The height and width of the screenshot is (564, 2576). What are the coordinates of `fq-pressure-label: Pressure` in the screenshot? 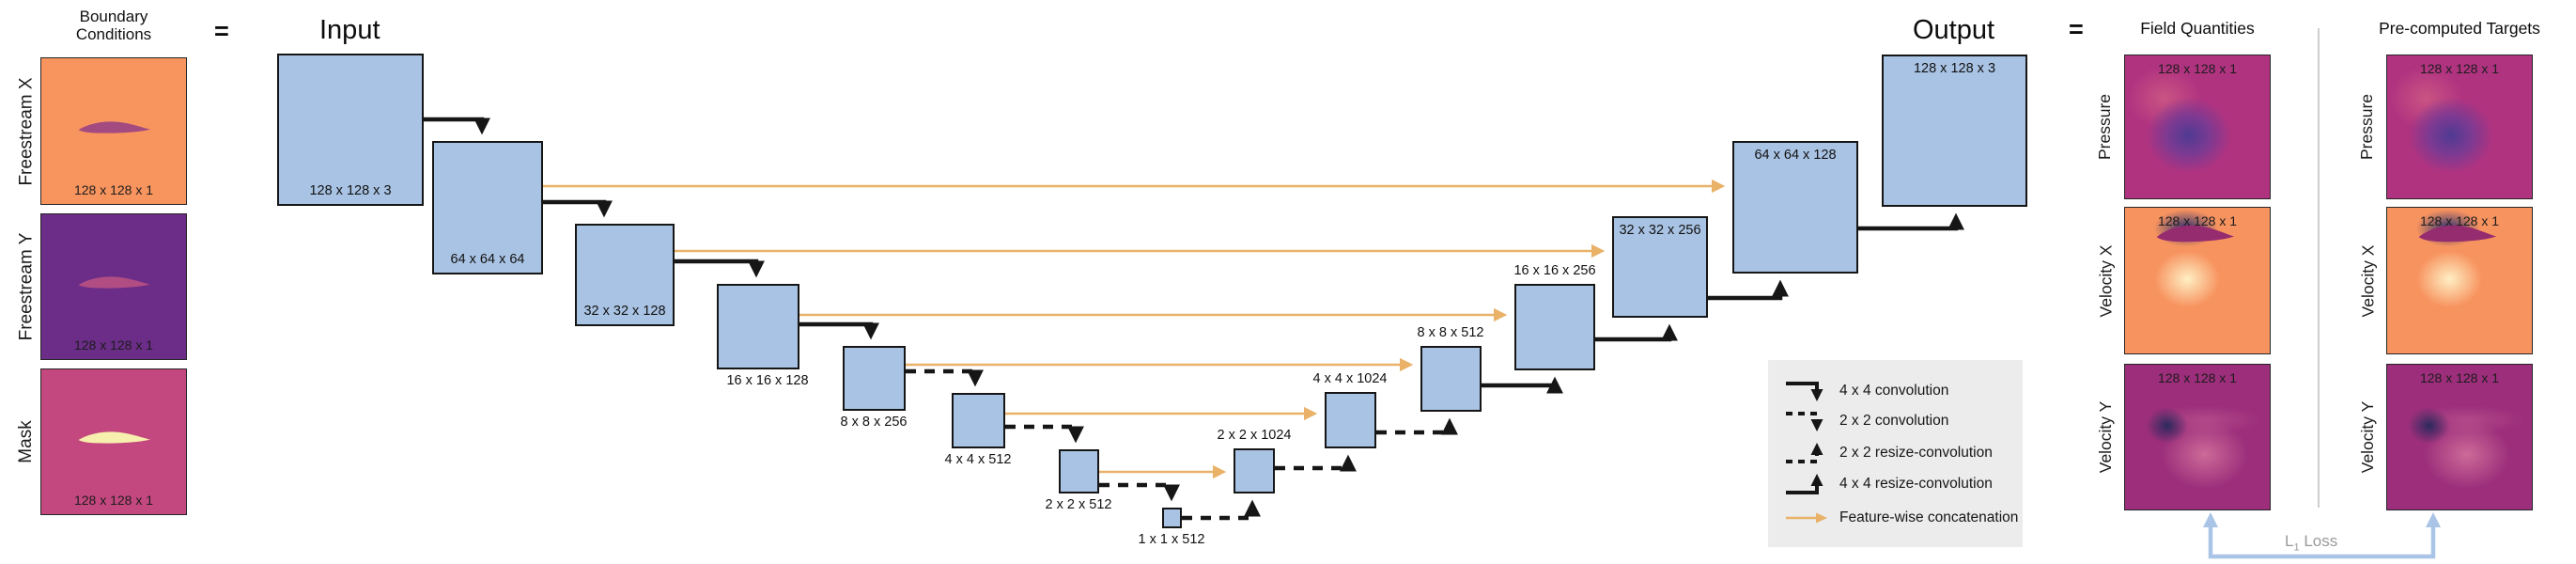 It's located at (2104, 127).